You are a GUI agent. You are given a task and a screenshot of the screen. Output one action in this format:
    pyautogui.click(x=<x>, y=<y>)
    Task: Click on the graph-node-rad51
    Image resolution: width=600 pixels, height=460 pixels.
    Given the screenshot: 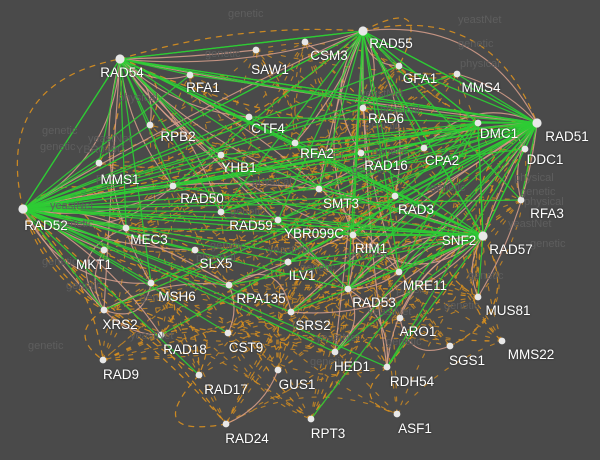 What is the action you would take?
    pyautogui.click(x=537, y=123)
    